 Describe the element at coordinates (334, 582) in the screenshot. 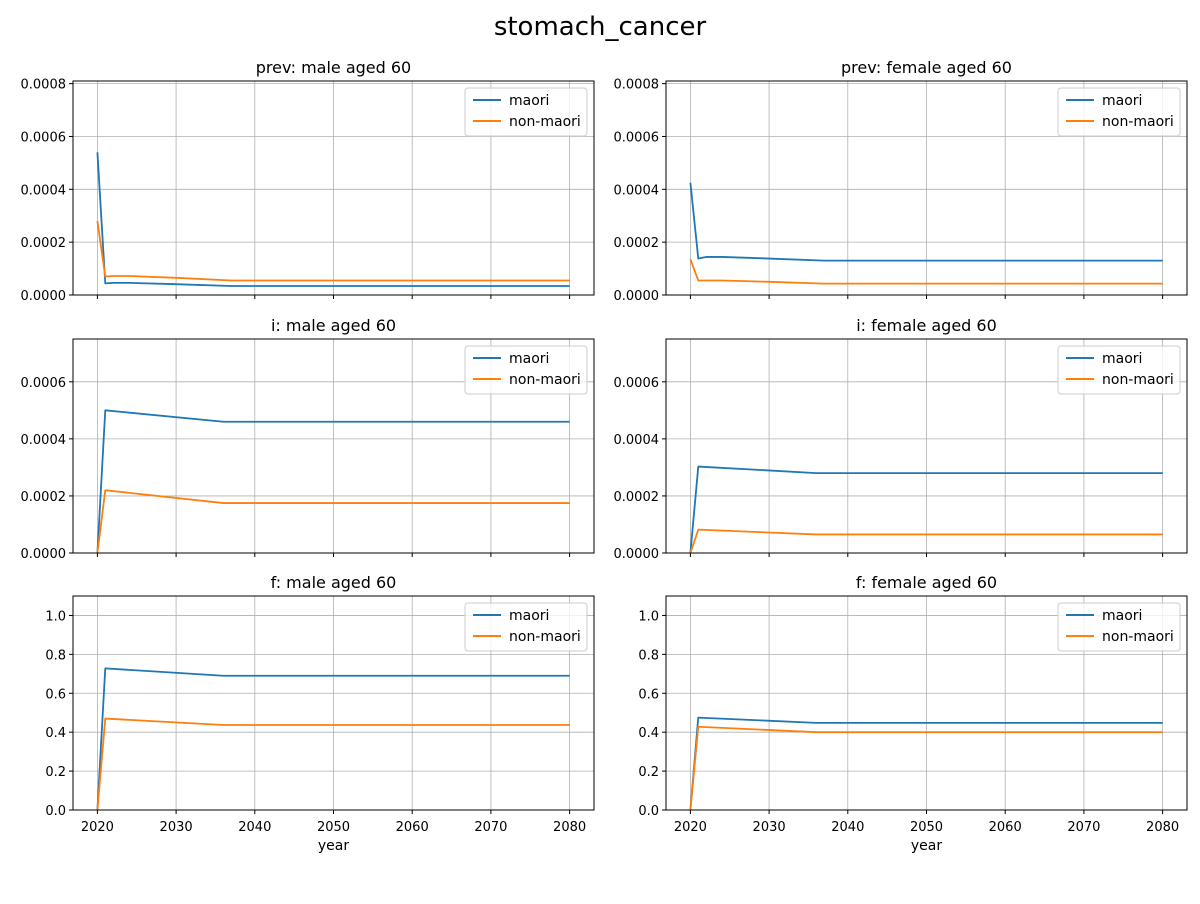

I see `subplot-title: f: male aged 60` at that location.